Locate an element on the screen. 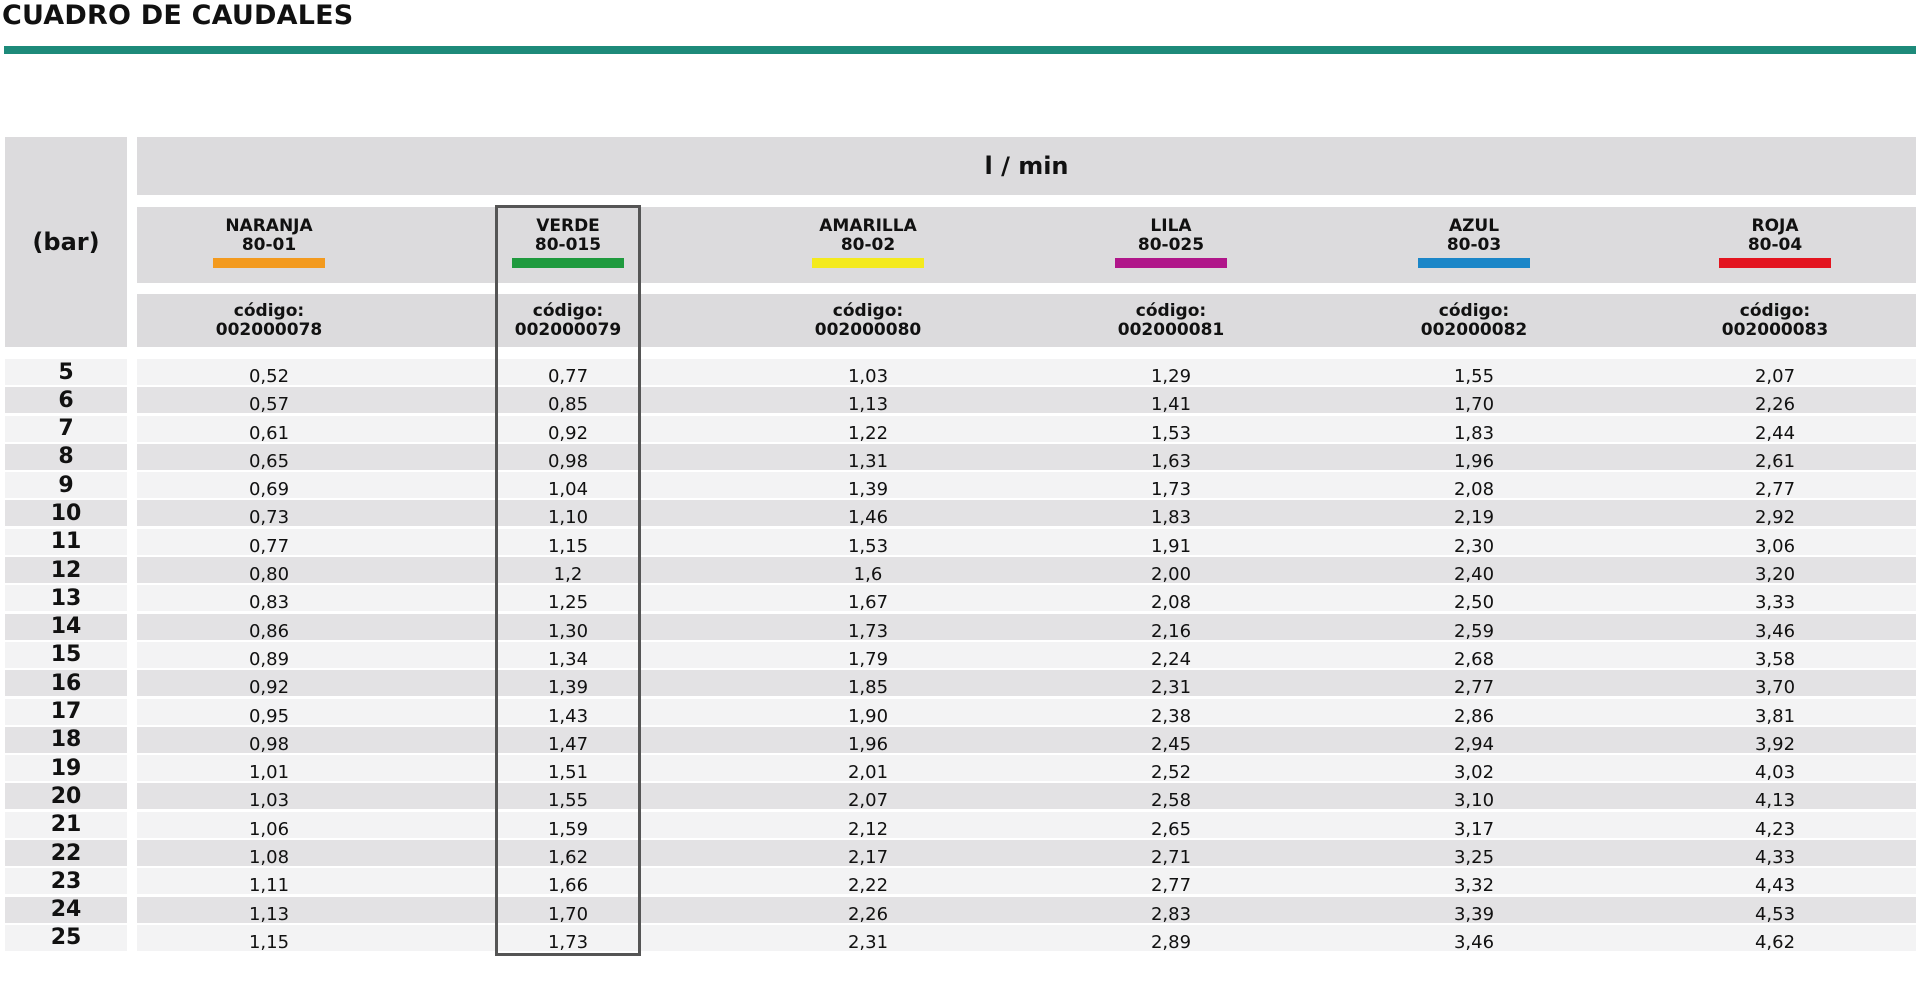 The image size is (1920, 983). flow-value: 1,53 is located at coordinates (1171, 433).